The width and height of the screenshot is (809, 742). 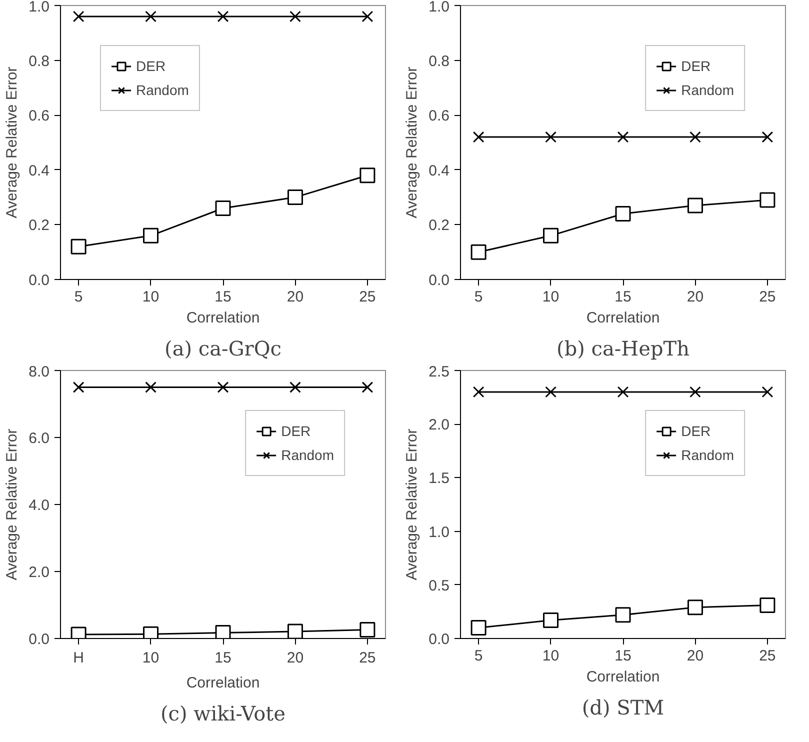 I want to click on text: (a) ca-GrQc, so click(x=223, y=348).